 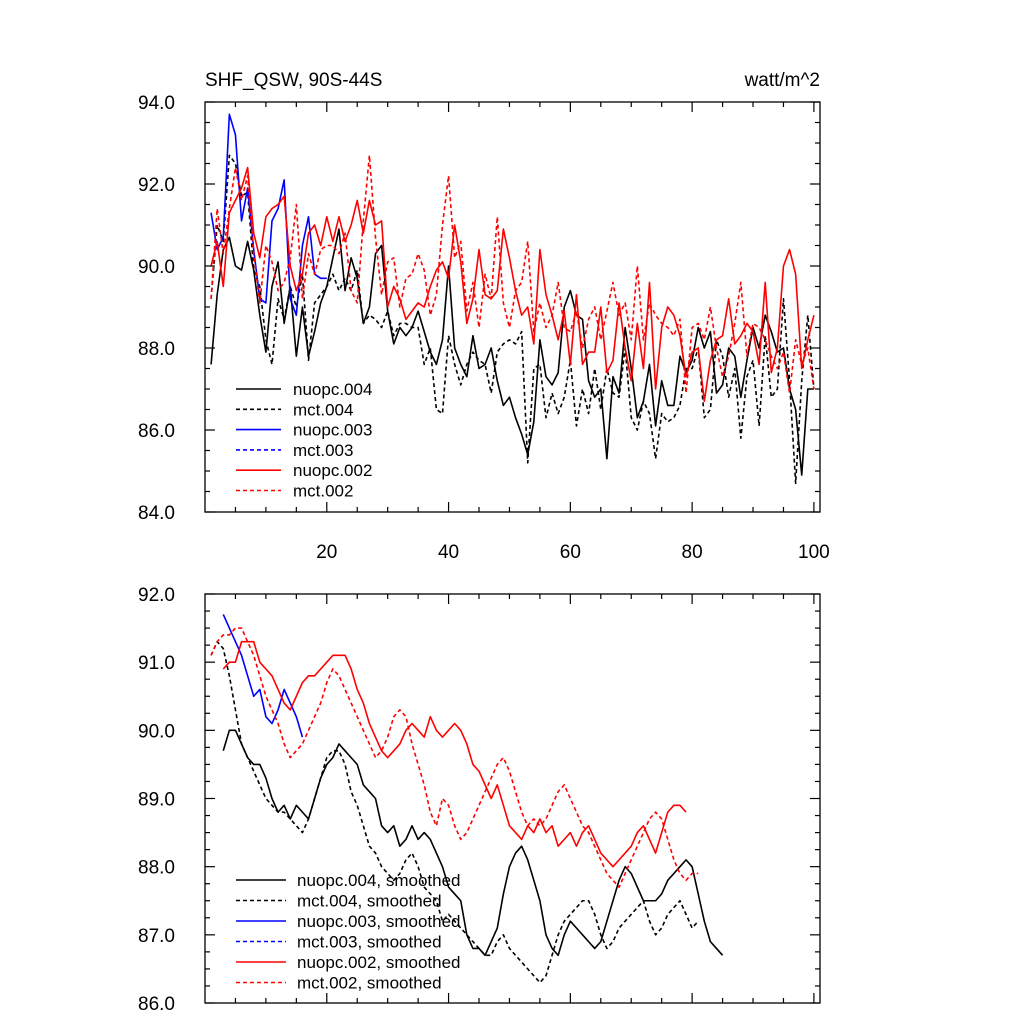 I want to click on top-xtick-label: 40, so click(x=448, y=552).